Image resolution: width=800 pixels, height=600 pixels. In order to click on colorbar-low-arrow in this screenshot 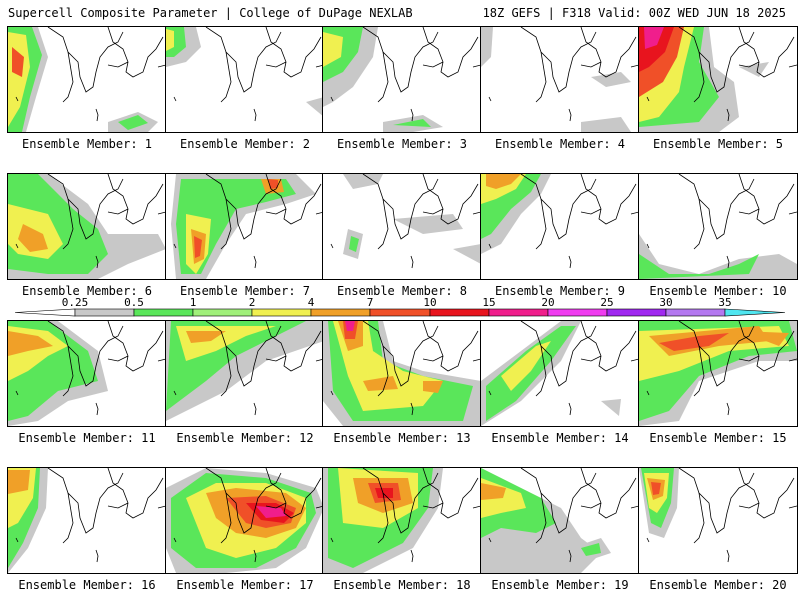, I will do `click(45, 312)`.